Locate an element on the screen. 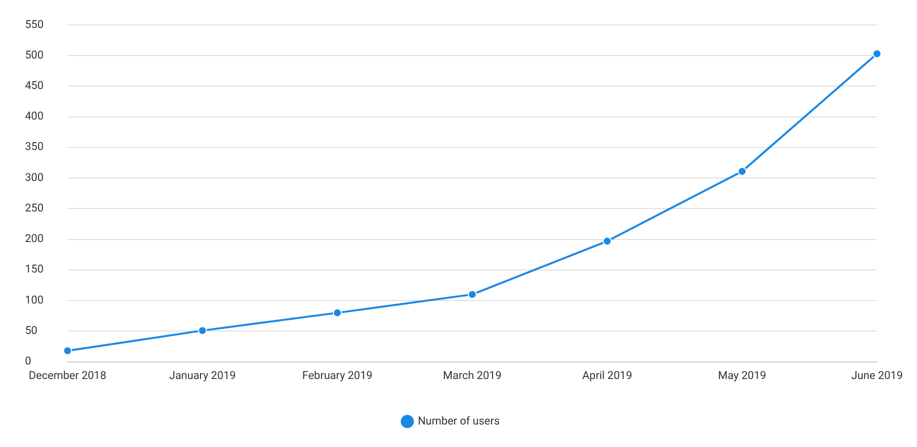  y-tick-label: 50 is located at coordinates (31, 330).